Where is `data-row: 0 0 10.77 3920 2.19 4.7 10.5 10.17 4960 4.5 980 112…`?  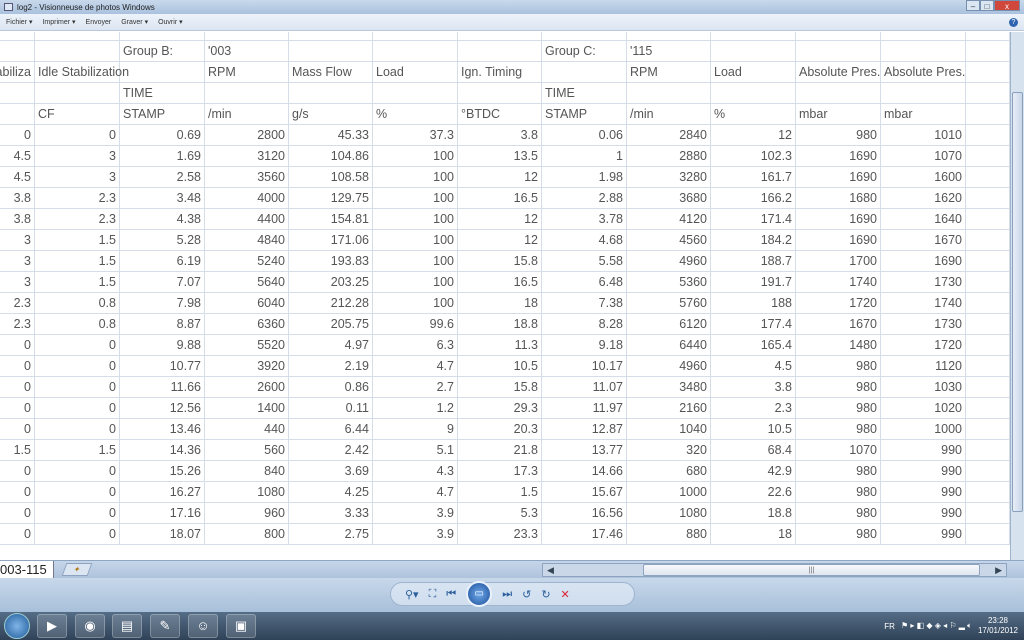 data-row: 0 0 10.77 3920 2.19 4.7 10.5 10.17 4960 4.5 980 112… is located at coordinates (505, 366).